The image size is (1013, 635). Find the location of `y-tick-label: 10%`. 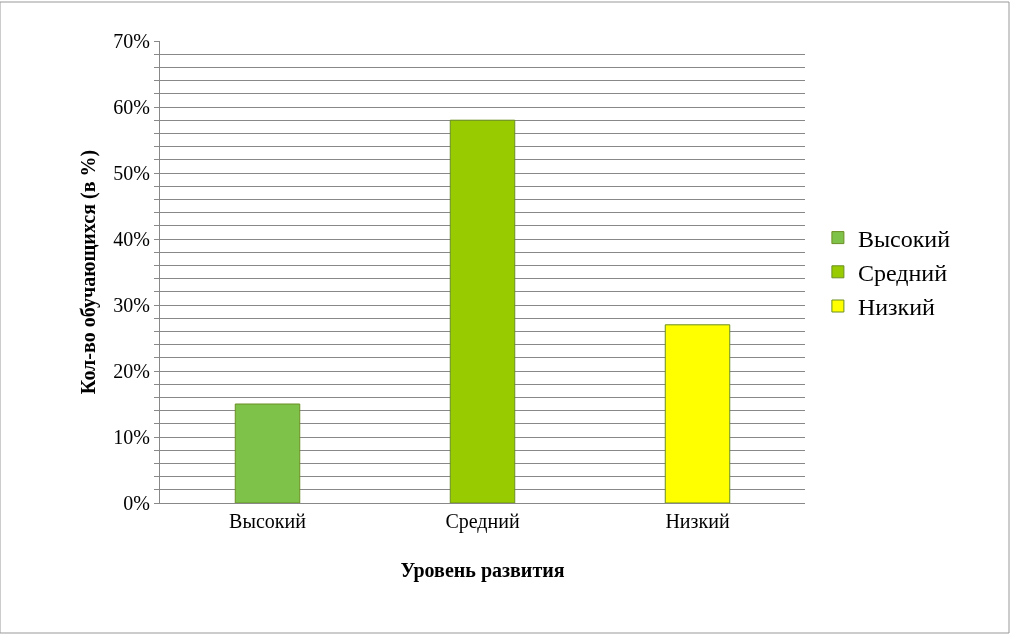

y-tick-label: 10% is located at coordinates (131, 437).